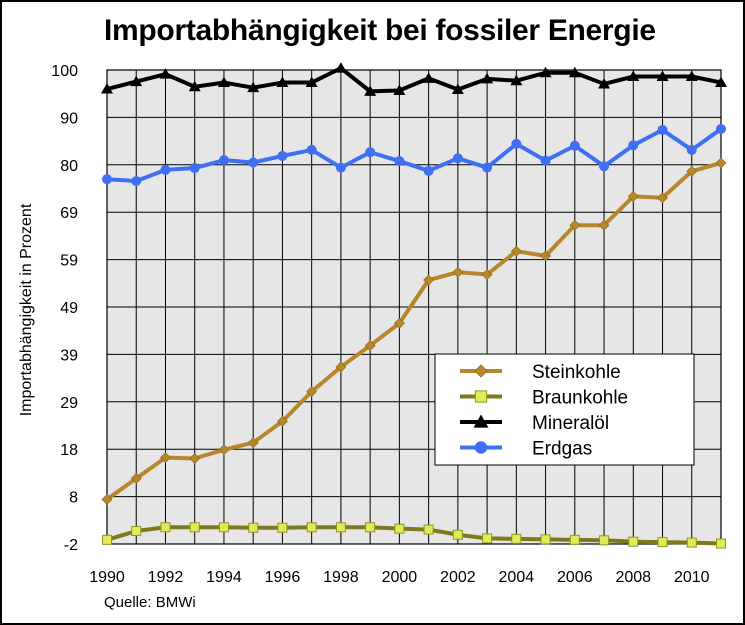 This screenshot has width=745, height=625. Describe the element at coordinates (69, 450) in the screenshot. I see `y-tick-label: 18` at that location.